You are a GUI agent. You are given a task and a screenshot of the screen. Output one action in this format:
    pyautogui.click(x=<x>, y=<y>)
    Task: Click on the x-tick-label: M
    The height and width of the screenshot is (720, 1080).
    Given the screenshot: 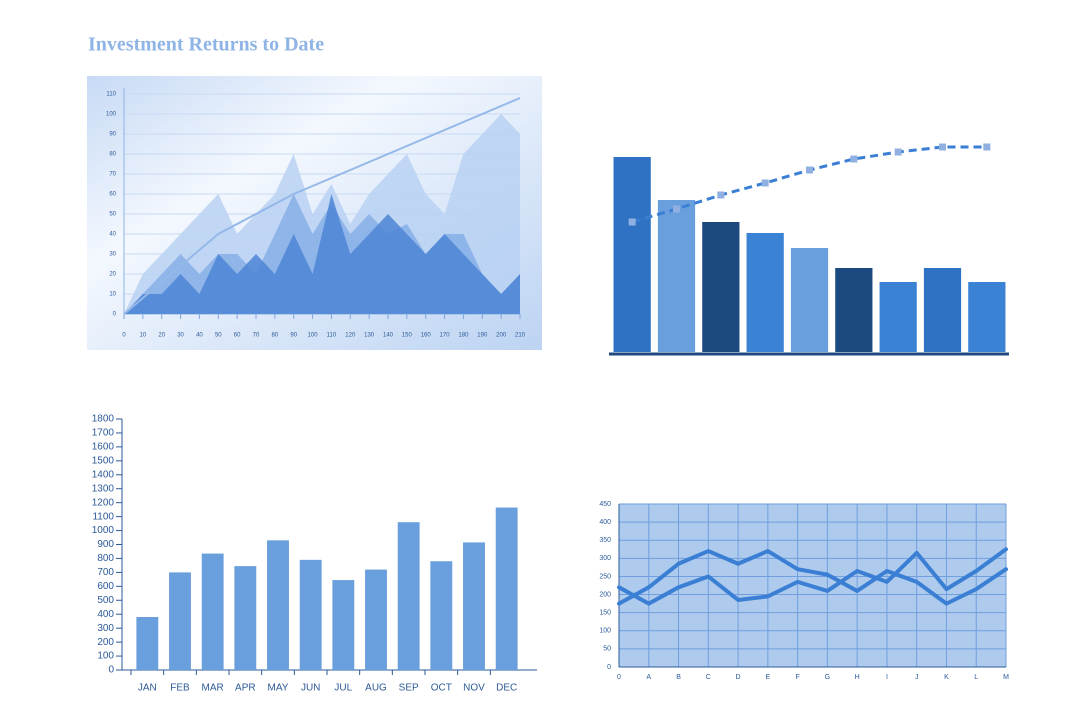 What is the action you would take?
    pyautogui.click(x=1006, y=677)
    